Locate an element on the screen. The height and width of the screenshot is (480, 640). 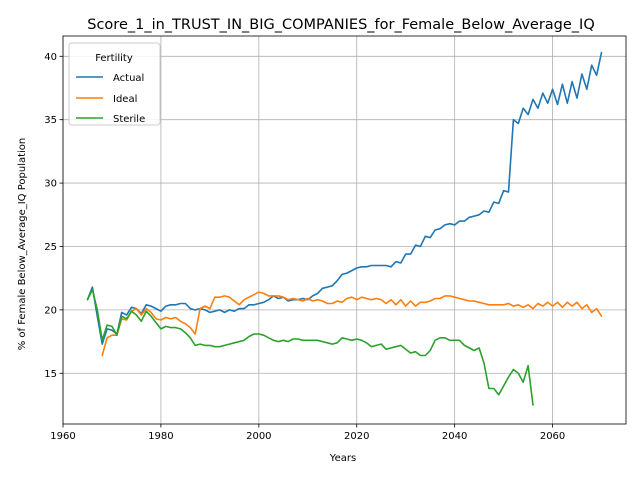
y-tick-label: 35 is located at coordinates (50, 120).